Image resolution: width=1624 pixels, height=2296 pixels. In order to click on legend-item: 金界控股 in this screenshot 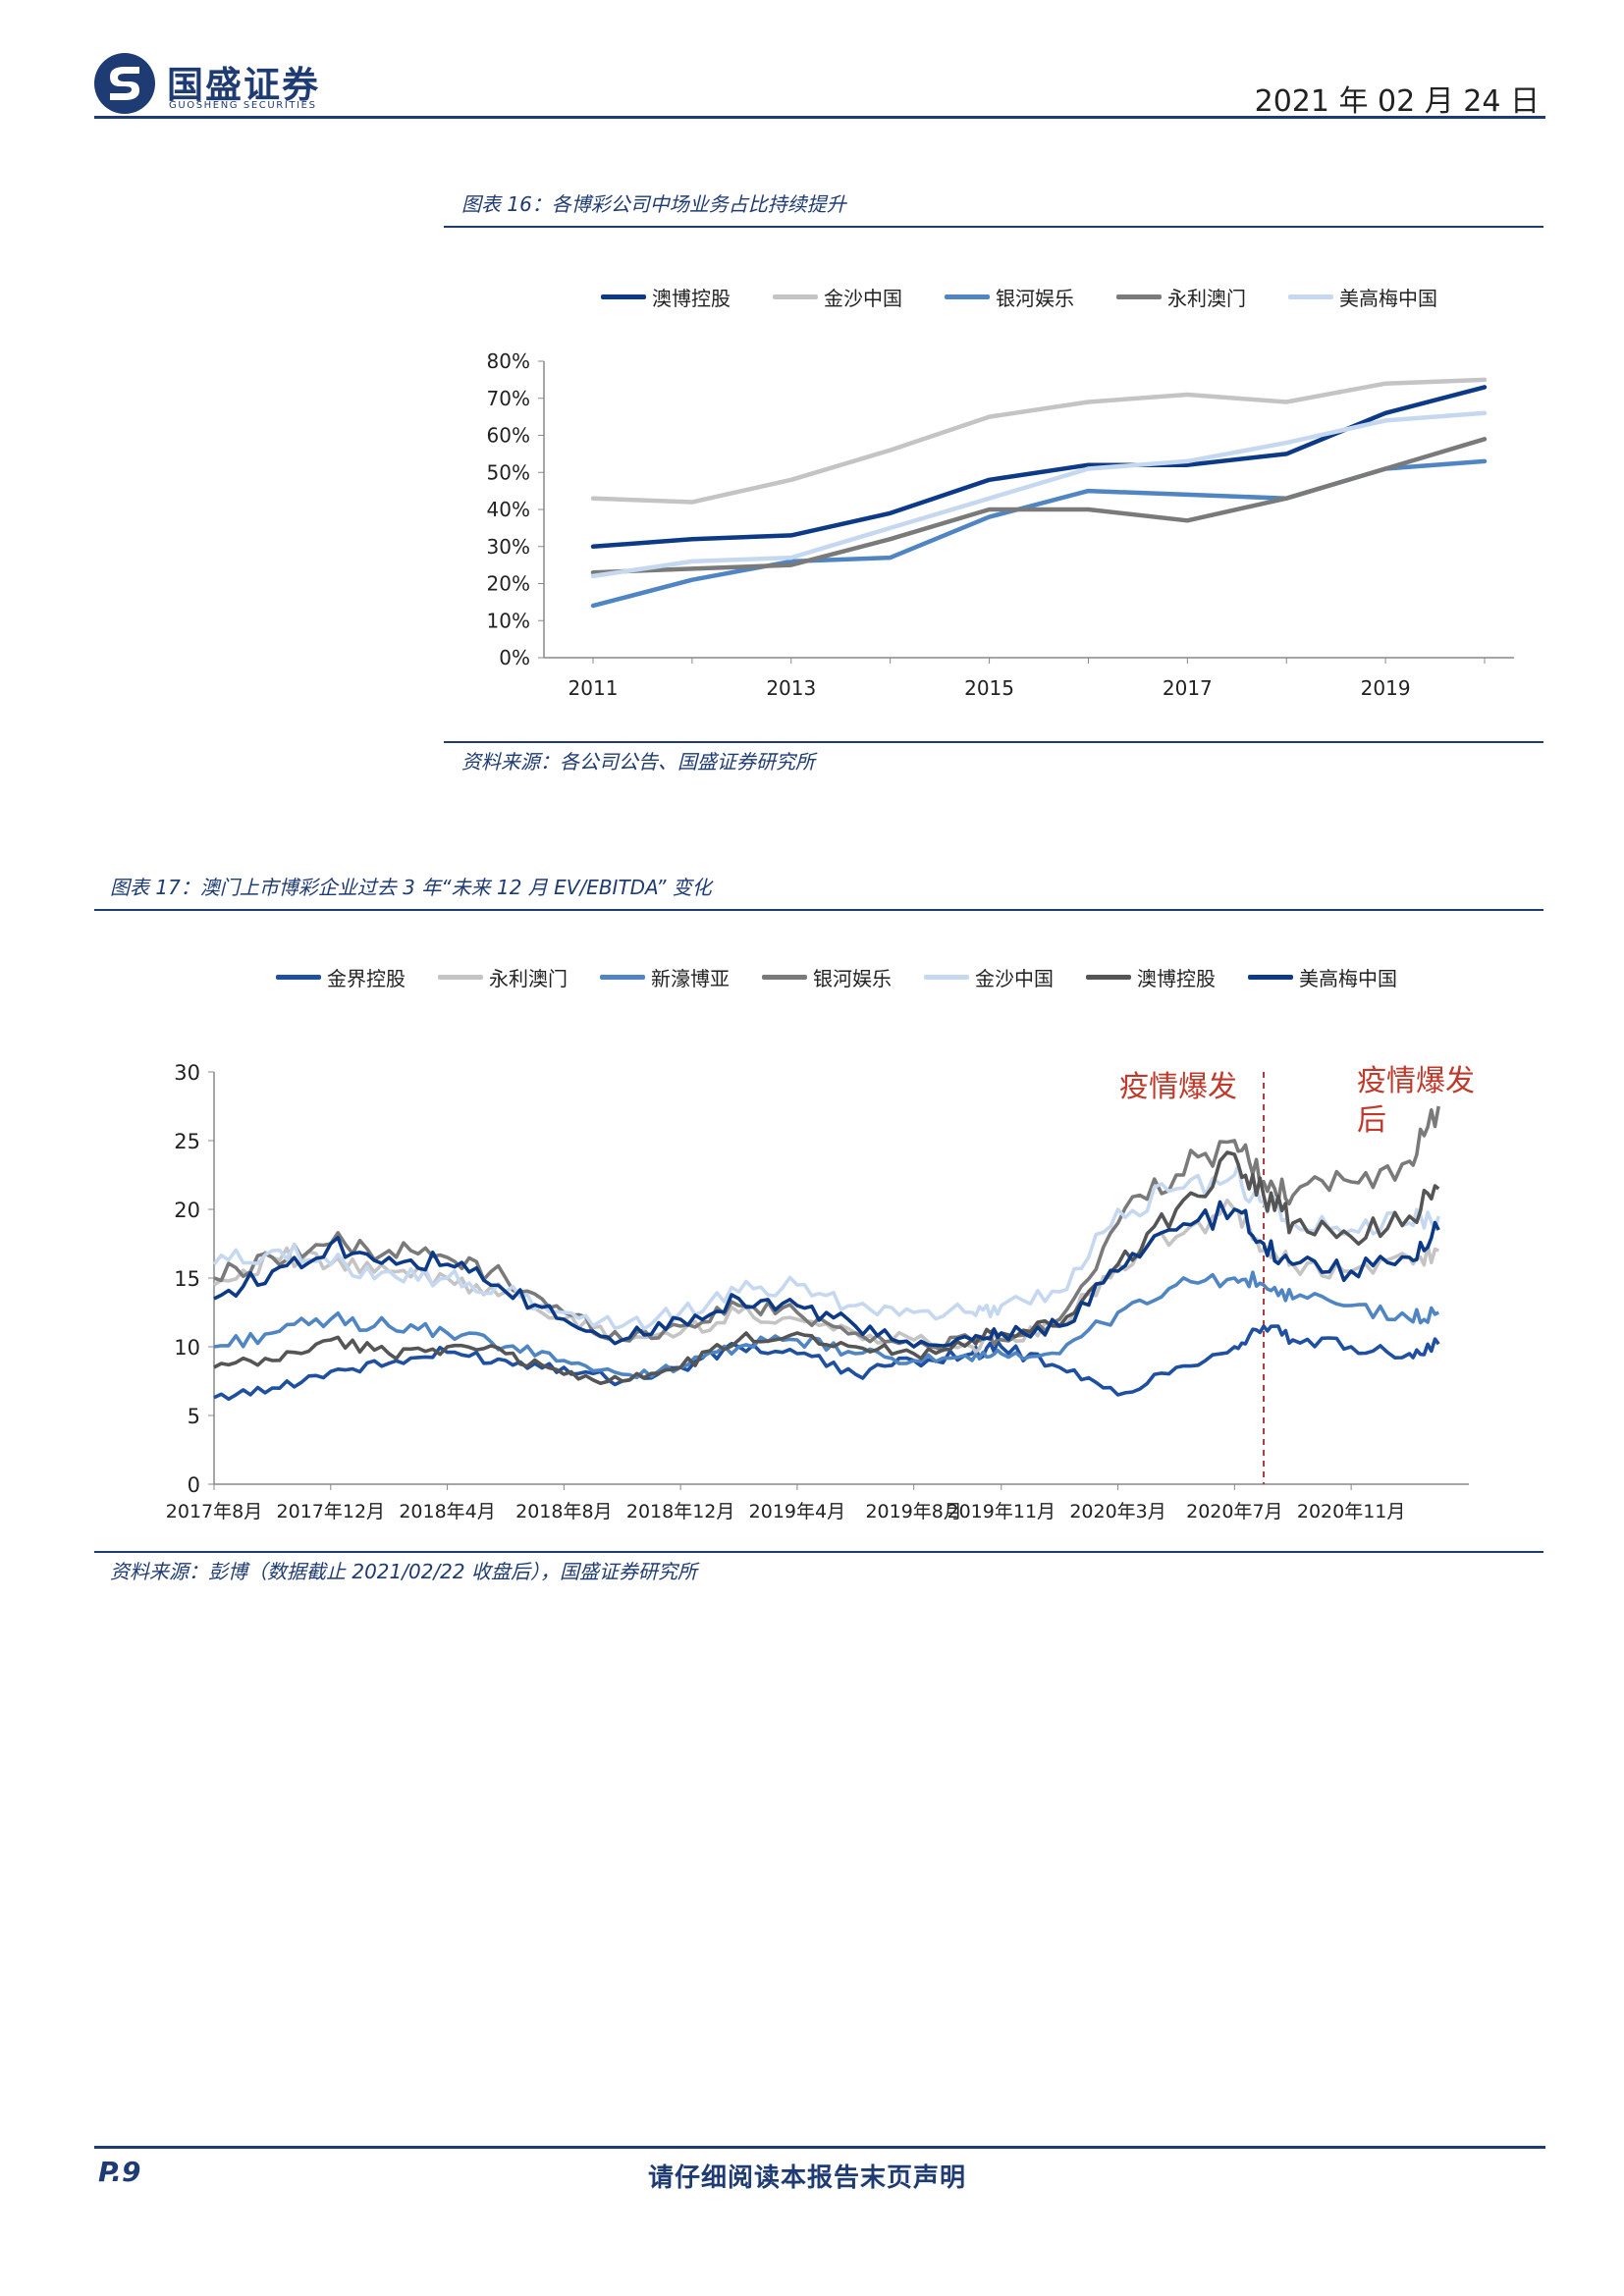, I will do `click(341, 977)`.